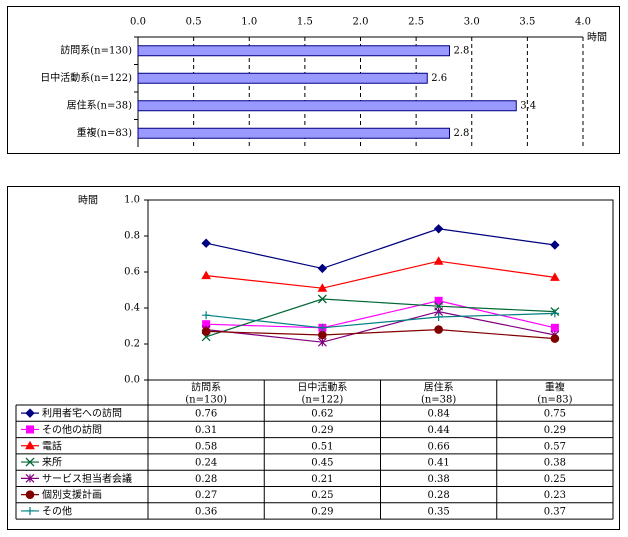  I want to click on table-value: 0.84, so click(438, 414).